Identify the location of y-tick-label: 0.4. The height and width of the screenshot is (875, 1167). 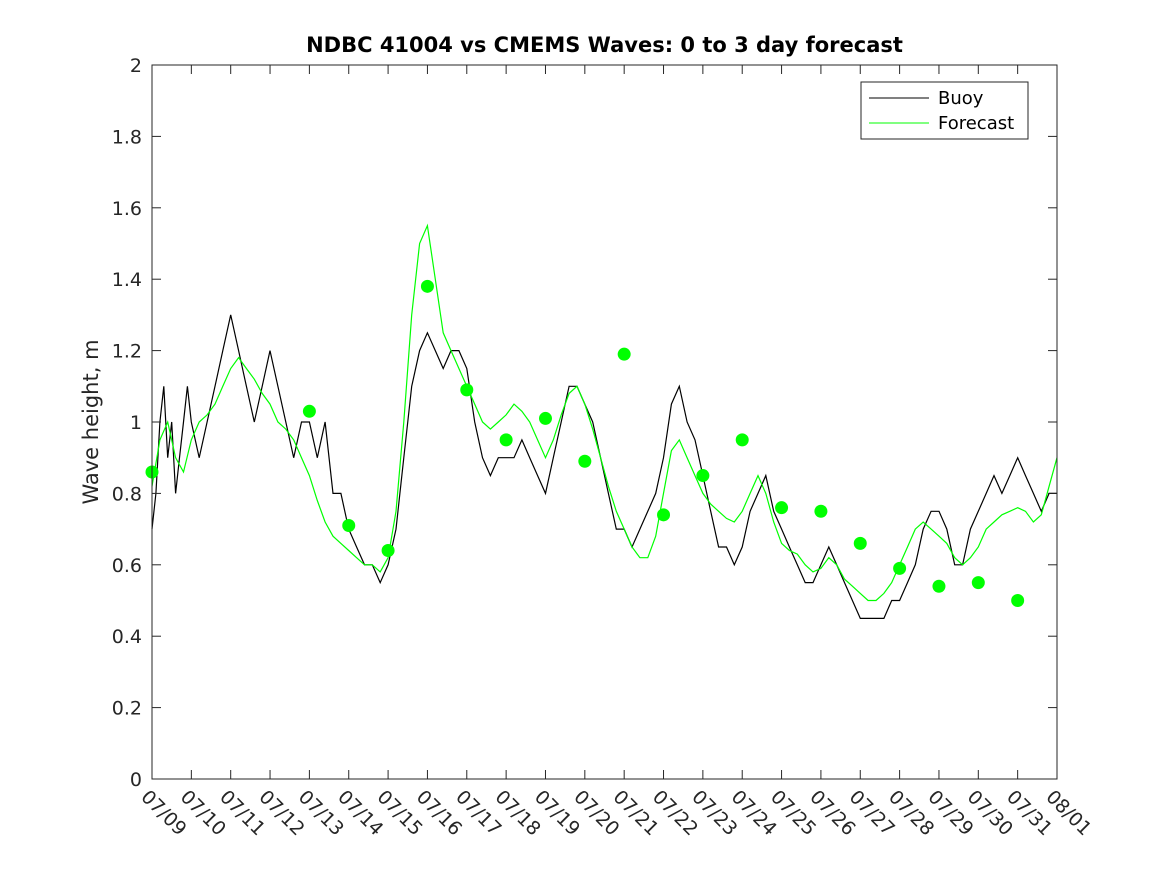
(127, 637).